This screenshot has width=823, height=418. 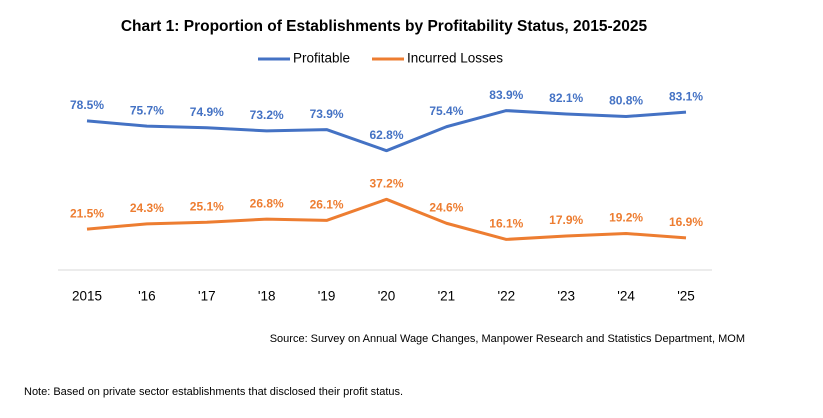 What do you see at coordinates (626, 296) in the screenshot?
I see `x-tick-label: '24` at bounding box center [626, 296].